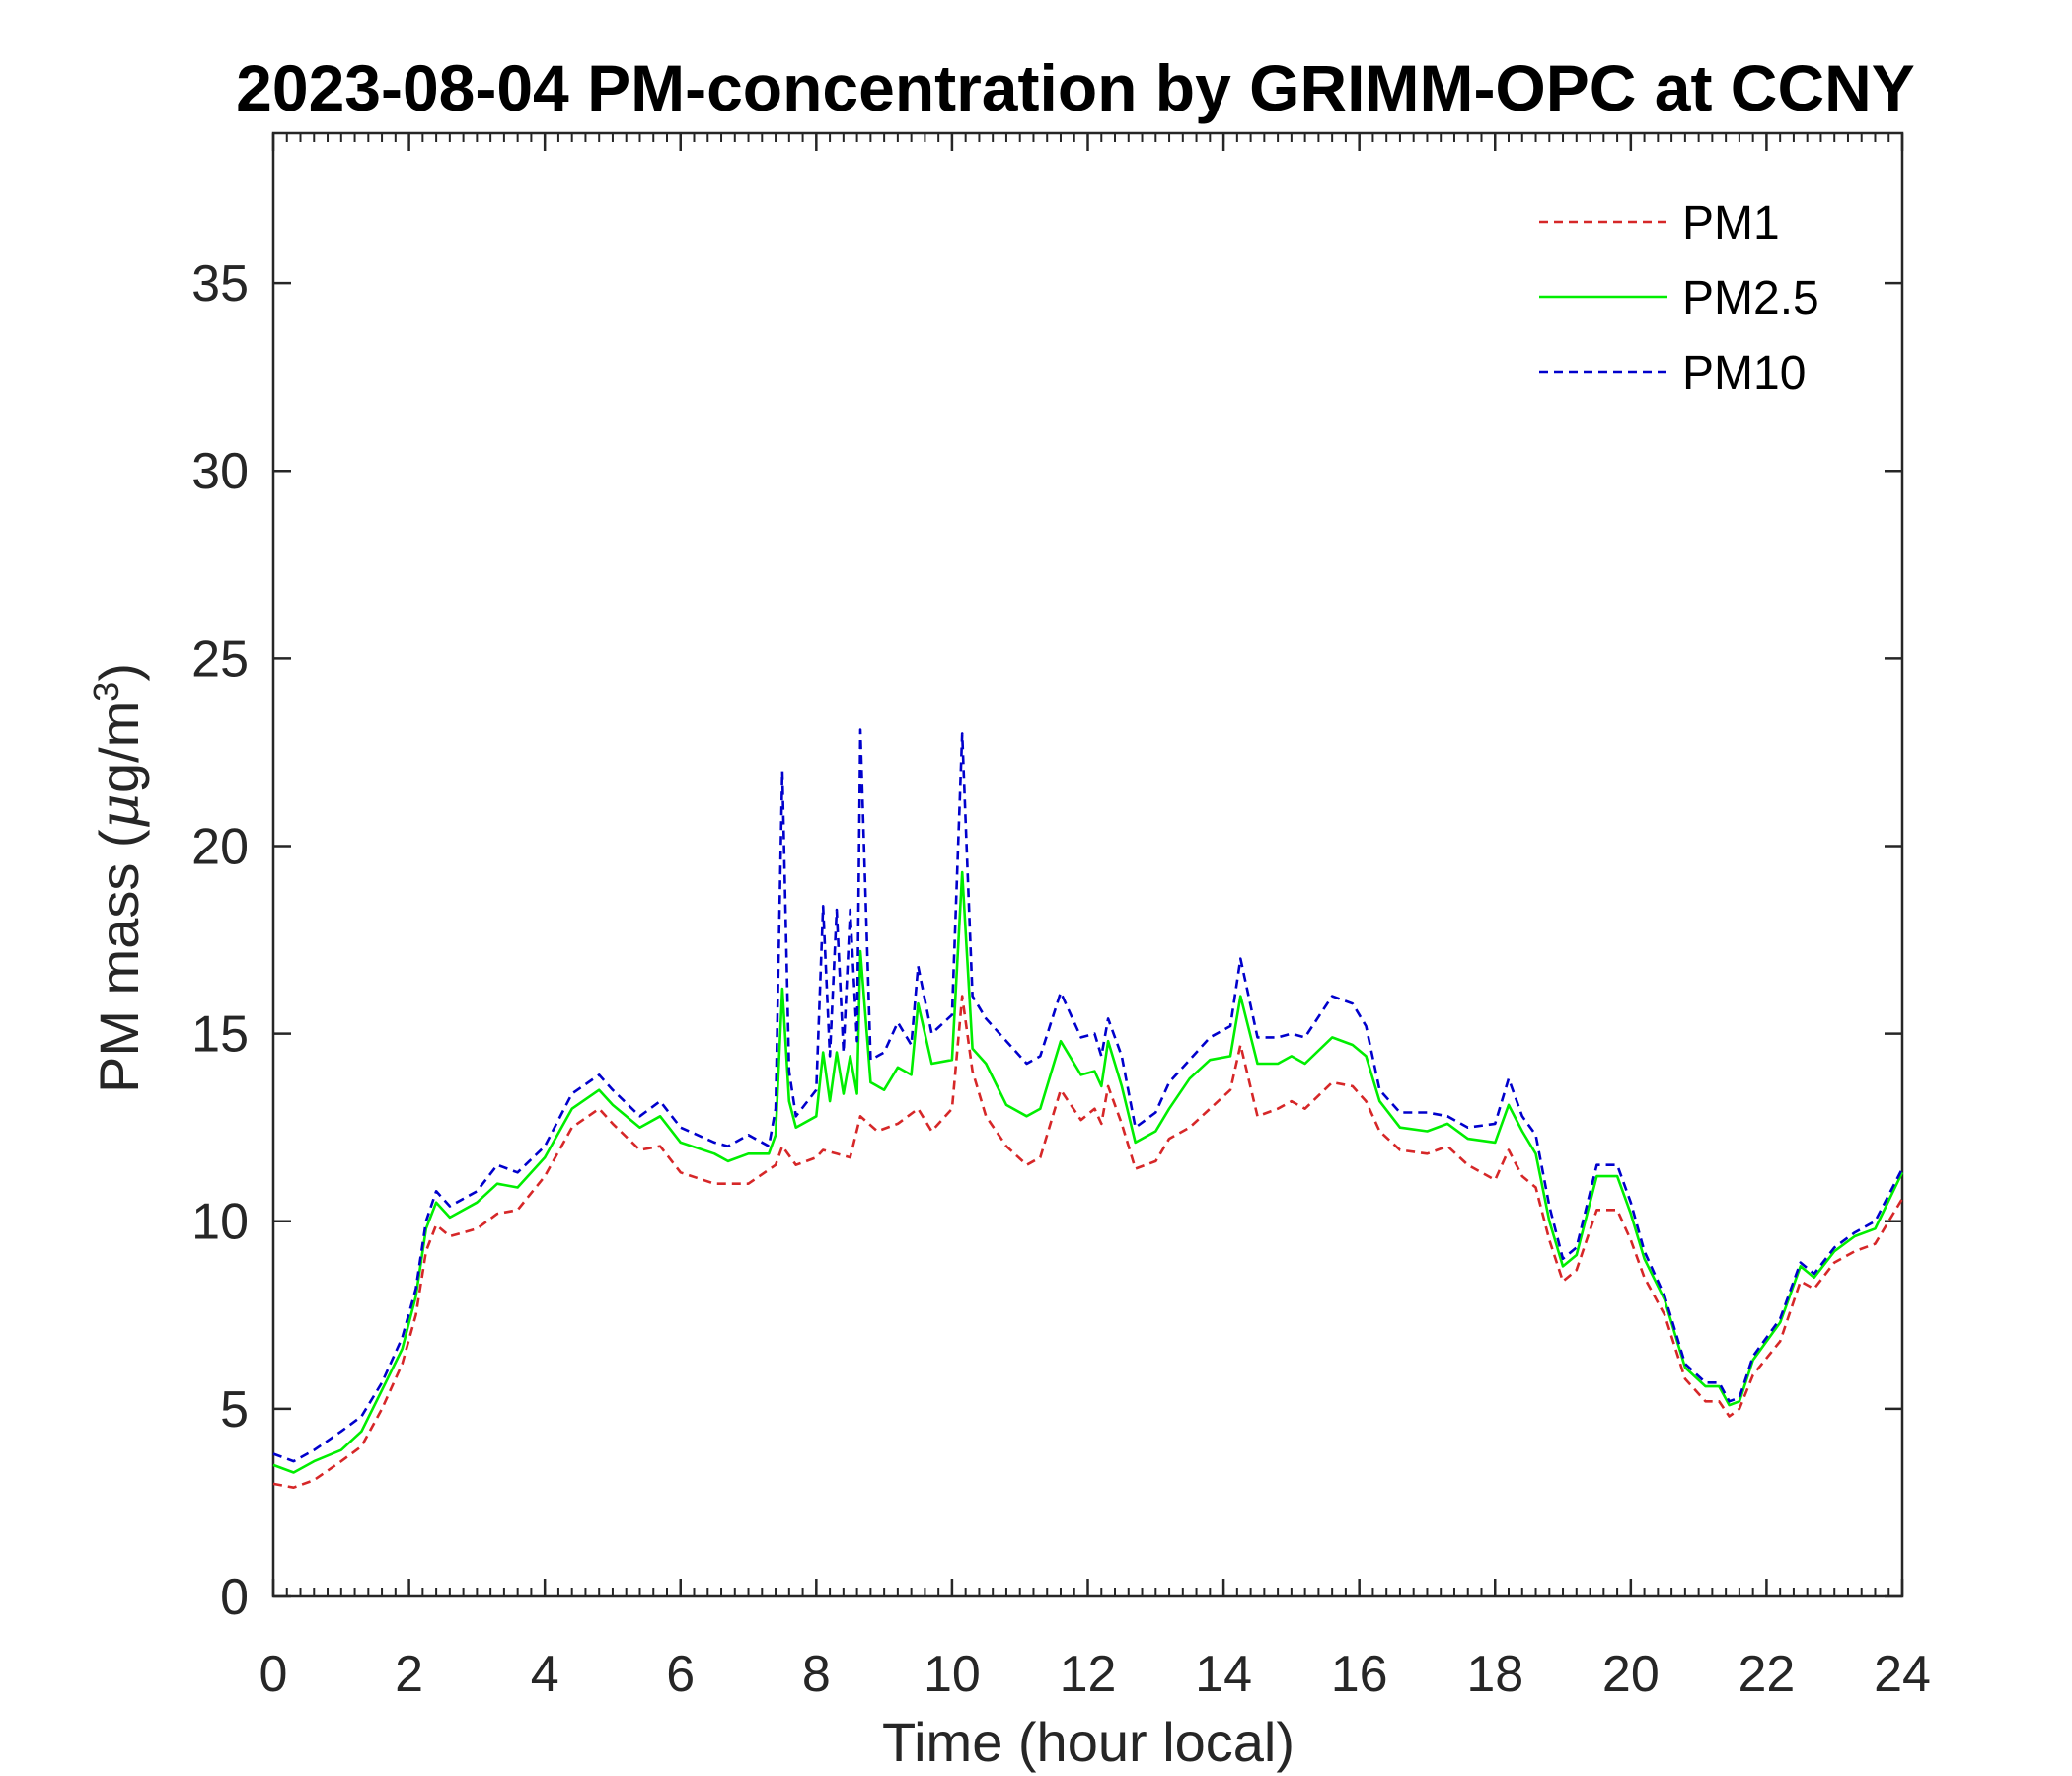 Image resolution: width=2072 pixels, height=1776 pixels. What do you see at coordinates (1731, 224) in the screenshot?
I see `legend-label: PM1` at bounding box center [1731, 224].